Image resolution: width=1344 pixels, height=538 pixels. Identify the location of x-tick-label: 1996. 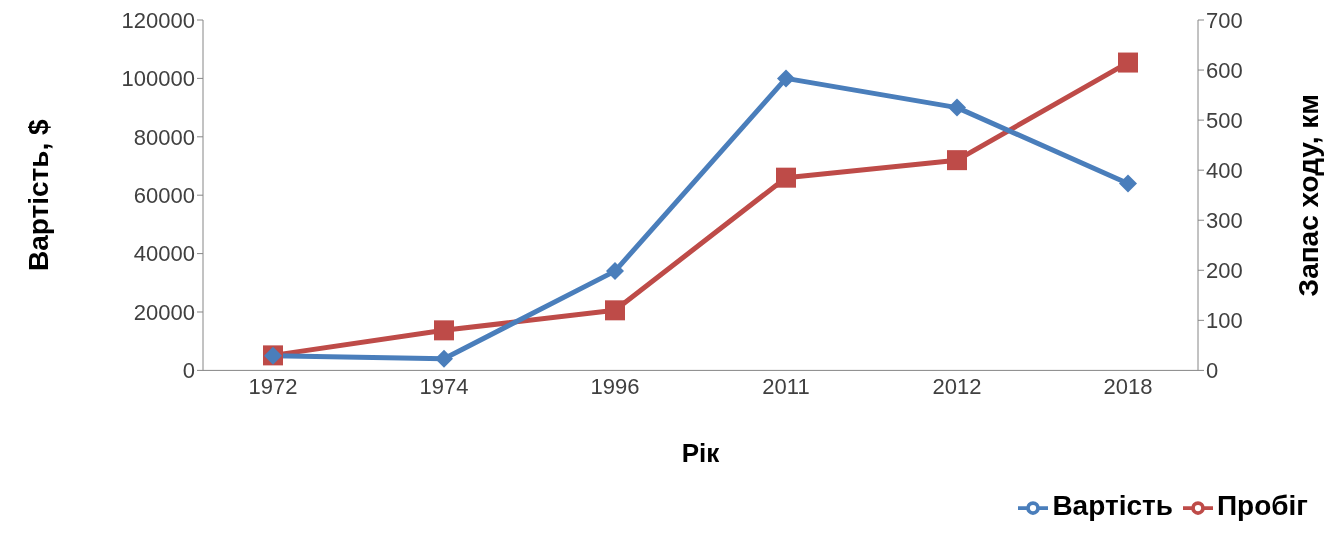
(615, 387).